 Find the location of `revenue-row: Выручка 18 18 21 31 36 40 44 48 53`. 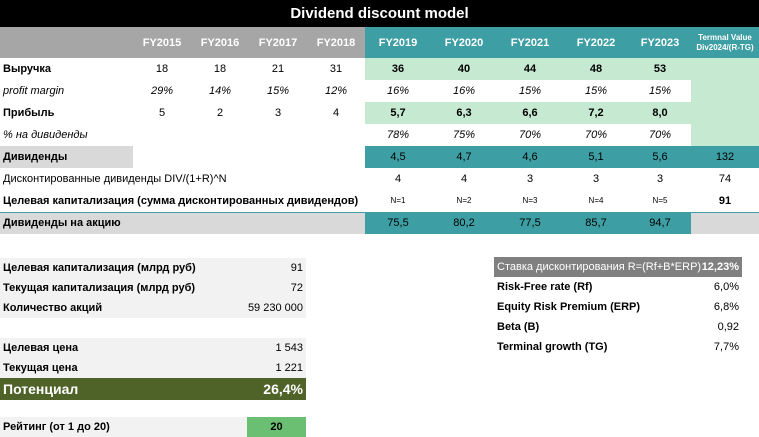

revenue-row: Выручка 18 18 21 31 36 40 44 48 53 is located at coordinates (379, 69).